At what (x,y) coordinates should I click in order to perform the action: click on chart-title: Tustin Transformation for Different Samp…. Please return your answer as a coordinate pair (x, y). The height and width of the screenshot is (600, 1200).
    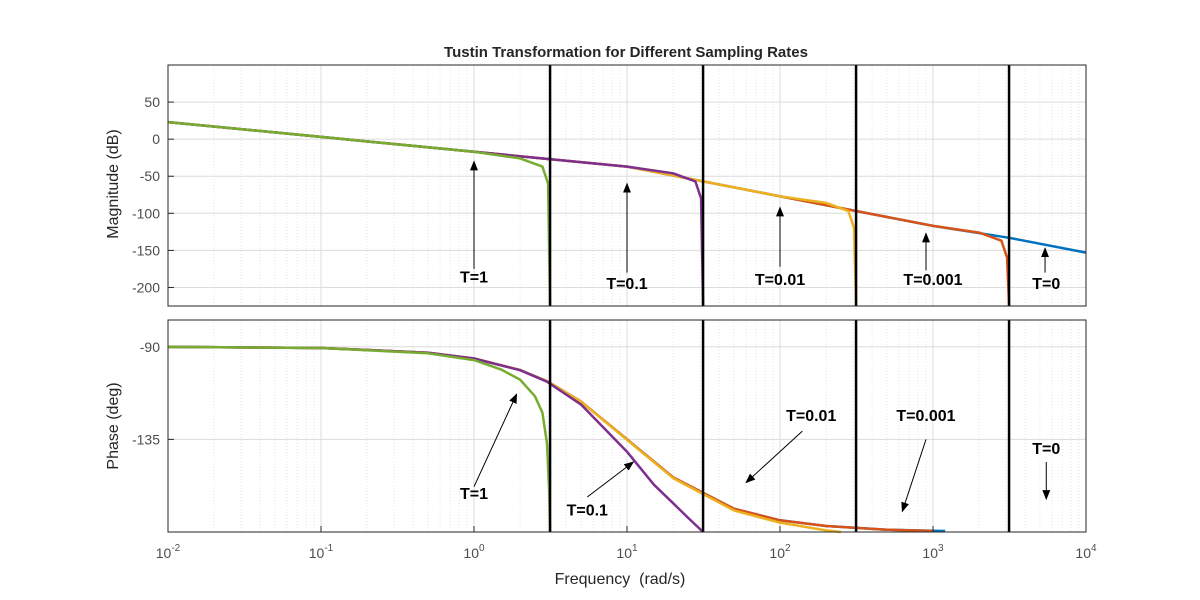
    Looking at the image, I should click on (626, 52).